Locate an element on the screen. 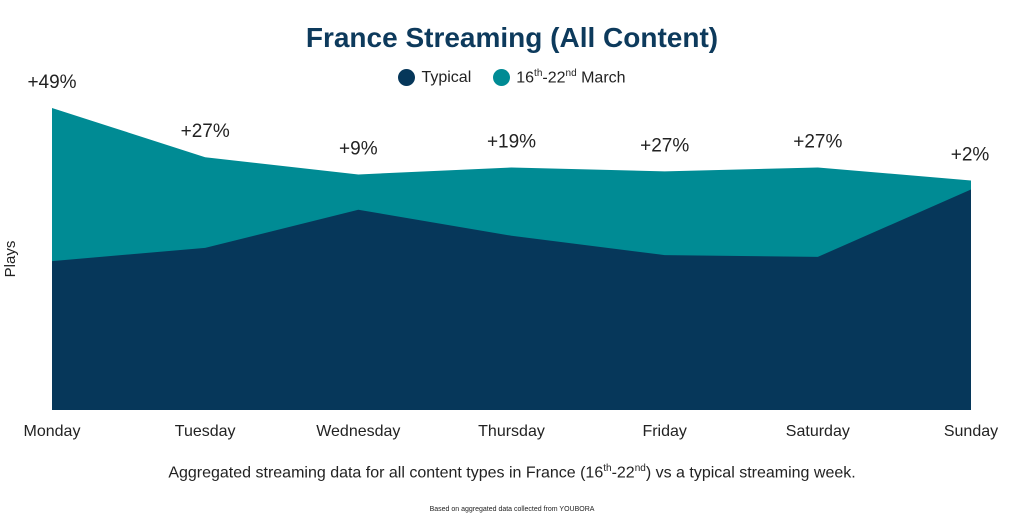  x-tick-label: Sunday is located at coordinates (971, 431).